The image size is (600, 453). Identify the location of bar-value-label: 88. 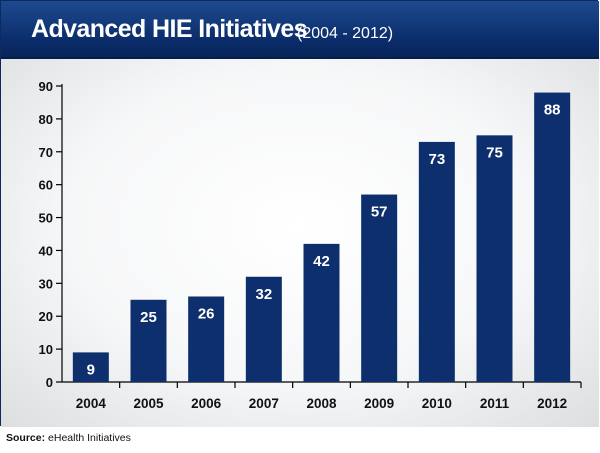
(552, 110).